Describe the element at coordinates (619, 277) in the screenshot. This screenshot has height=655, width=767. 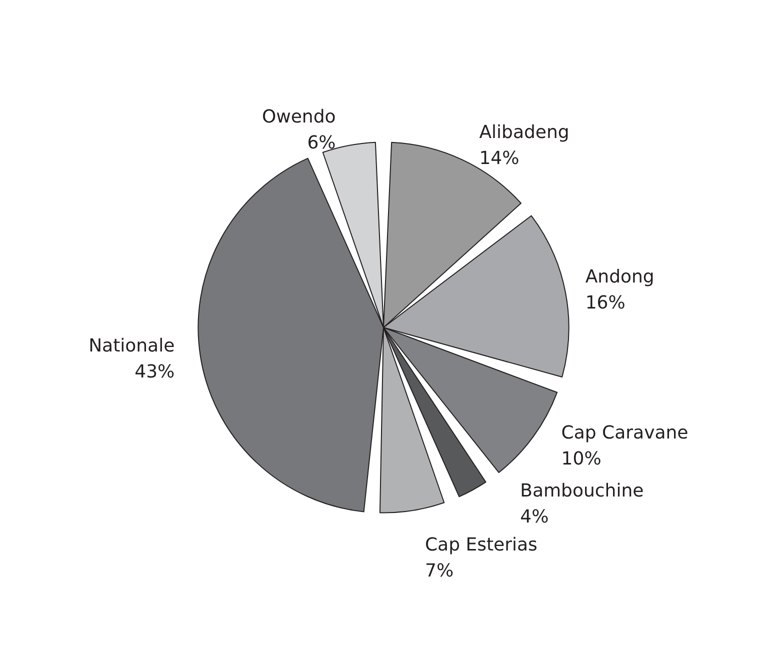
I see `slice-label: Andong` at that location.